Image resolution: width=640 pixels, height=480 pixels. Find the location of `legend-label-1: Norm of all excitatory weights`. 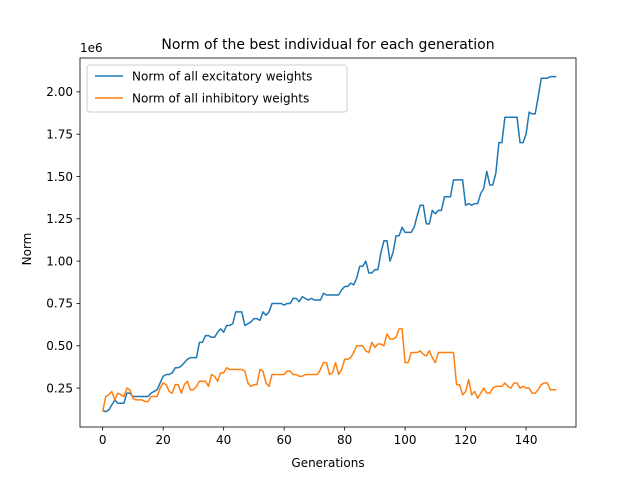

legend-label-1: Norm of all excitatory weights is located at coordinates (222, 76).